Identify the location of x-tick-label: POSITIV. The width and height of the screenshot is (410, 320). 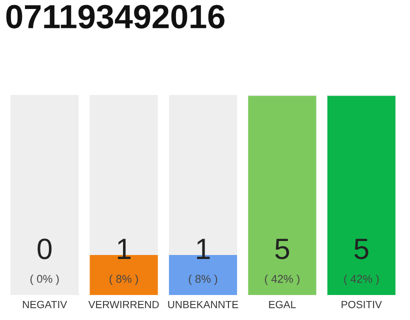
(362, 304).